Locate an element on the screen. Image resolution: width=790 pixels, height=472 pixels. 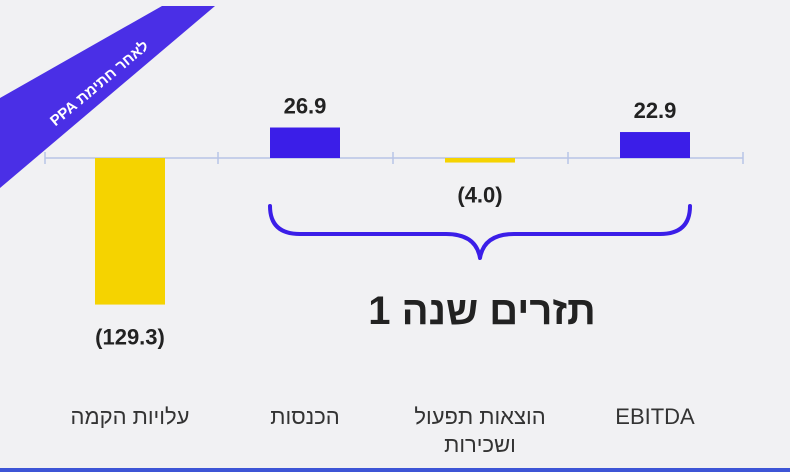
data-label: 22.9 is located at coordinates (655, 110).